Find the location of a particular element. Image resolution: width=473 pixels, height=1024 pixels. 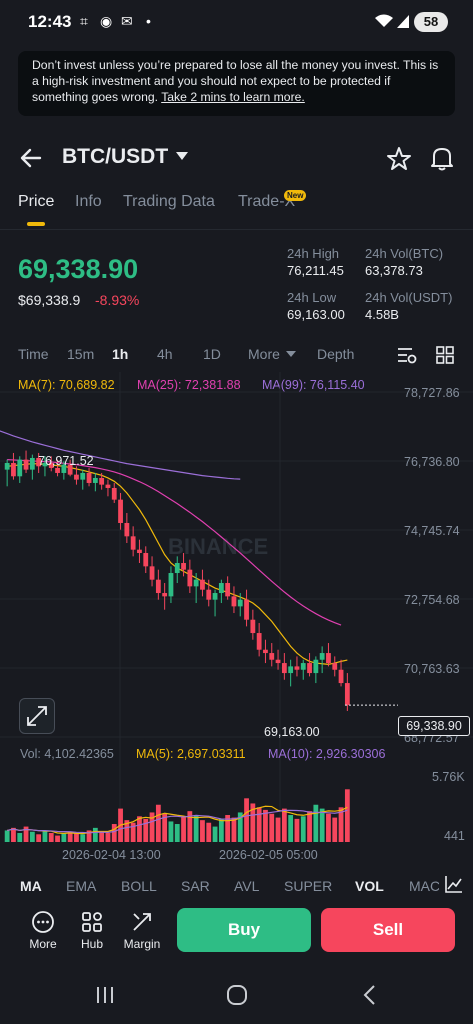

new-badge: New is located at coordinates (295, 195).